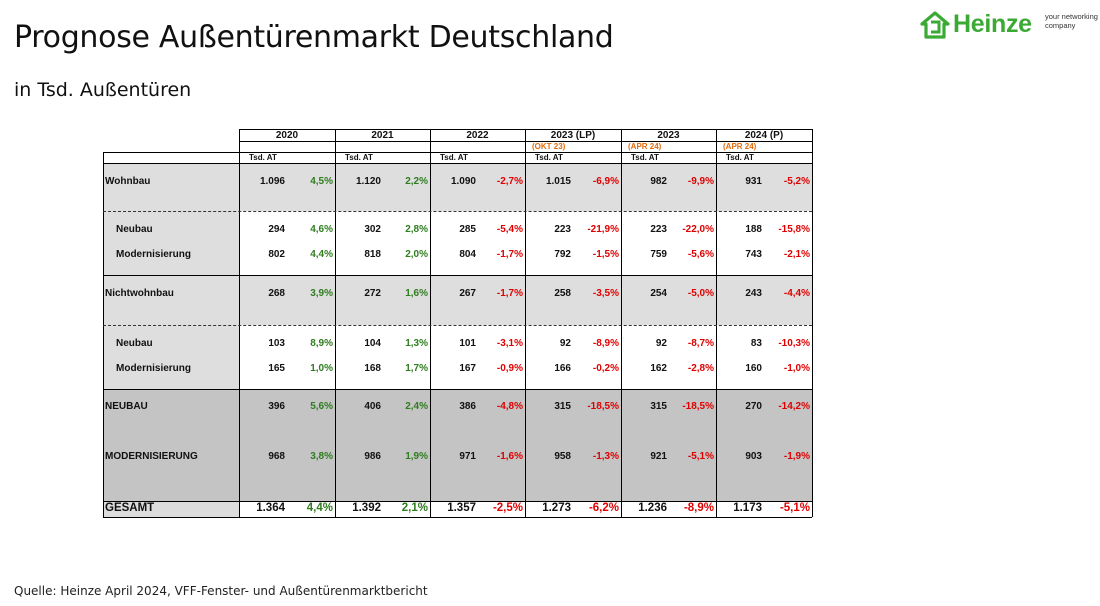 The image size is (1100, 606). Describe the element at coordinates (562, 456) in the screenshot. I see `cell-value: 958` at that location.